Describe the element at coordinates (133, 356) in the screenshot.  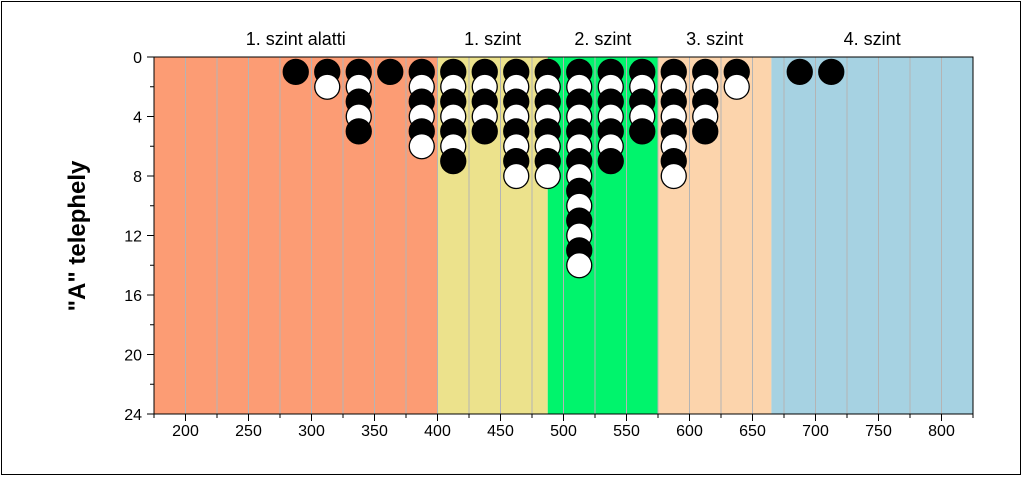
I see `y-tick-label: 20` at that location.